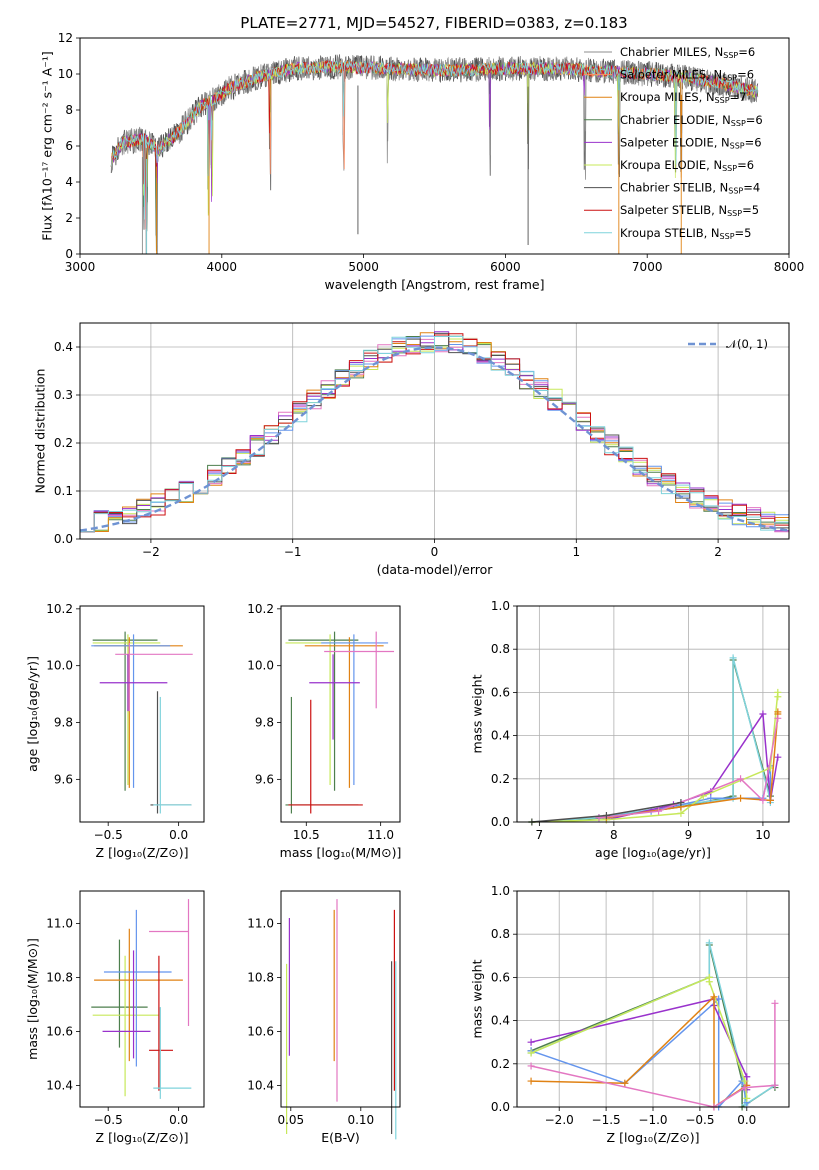 This screenshot has width=819, height=1170. Describe the element at coordinates (69, 254) in the screenshot. I see `y-tick-label: 0` at that location.